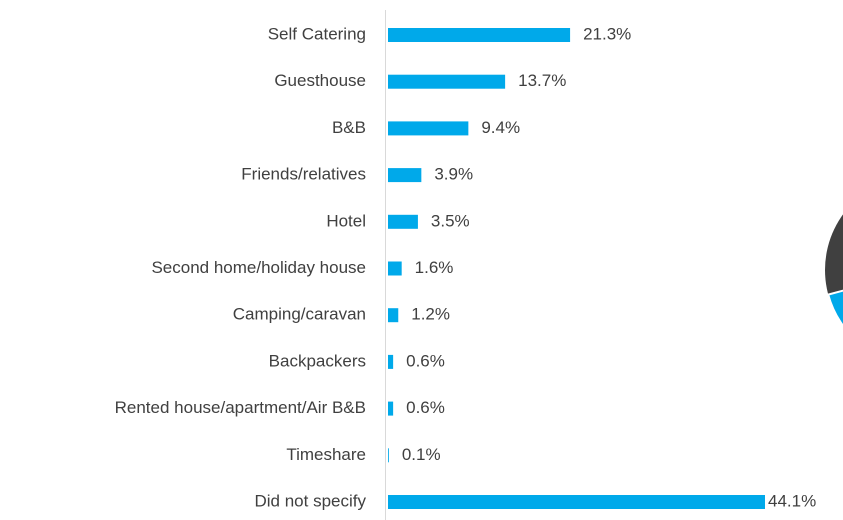 The width and height of the screenshot is (843, 520). Describe the element at coordinates (450, 220) in the screenshot. I see `value-label: 3.5%` at that location.